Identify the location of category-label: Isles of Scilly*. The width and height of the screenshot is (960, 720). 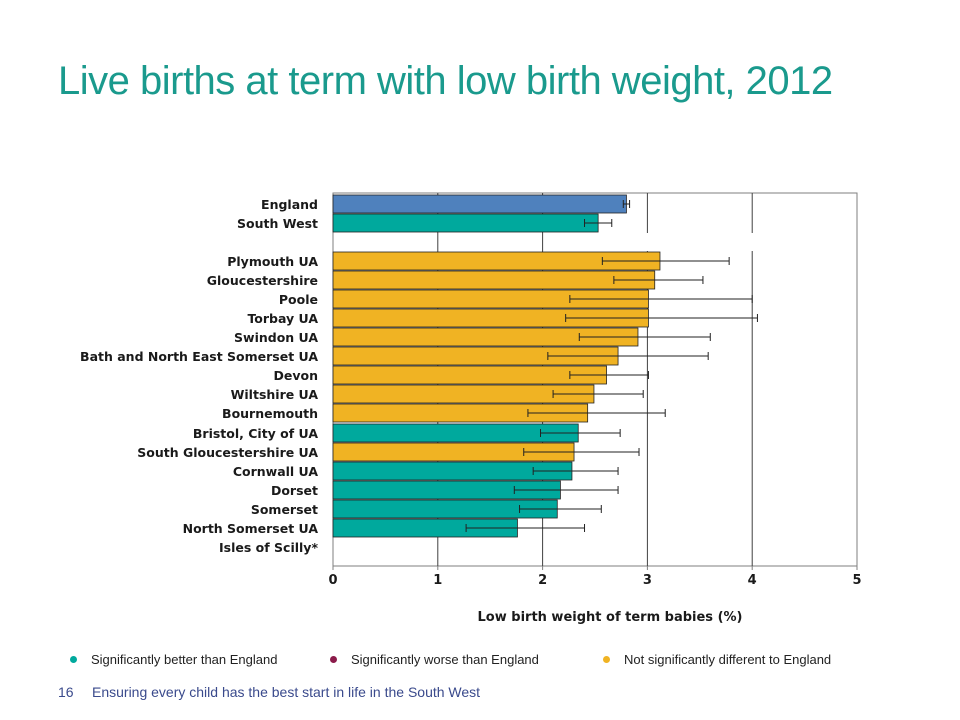
(268, 547).